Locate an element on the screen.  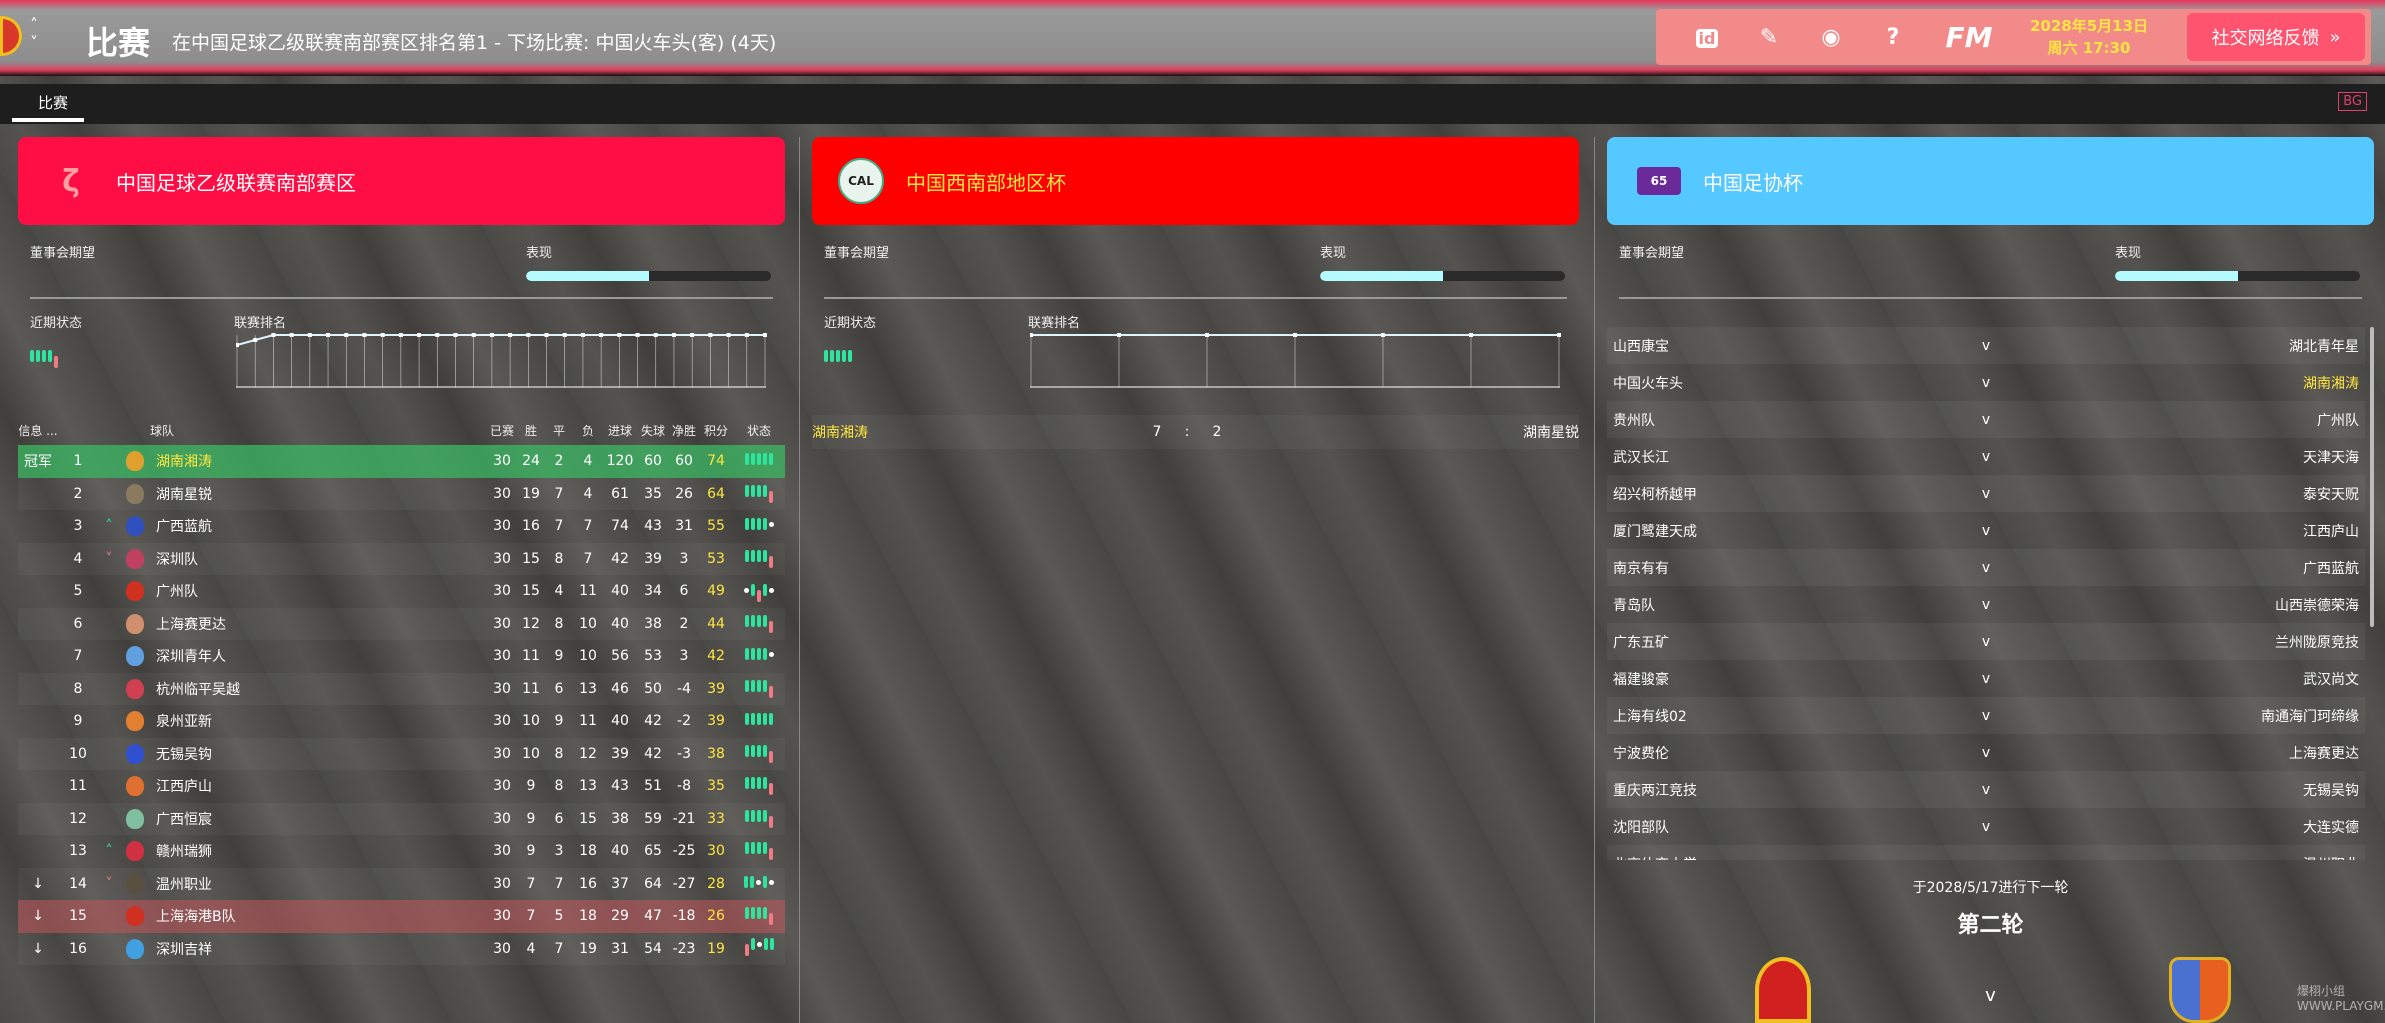
home-team: 上海有线02 is located at coordinates (1650, 716).